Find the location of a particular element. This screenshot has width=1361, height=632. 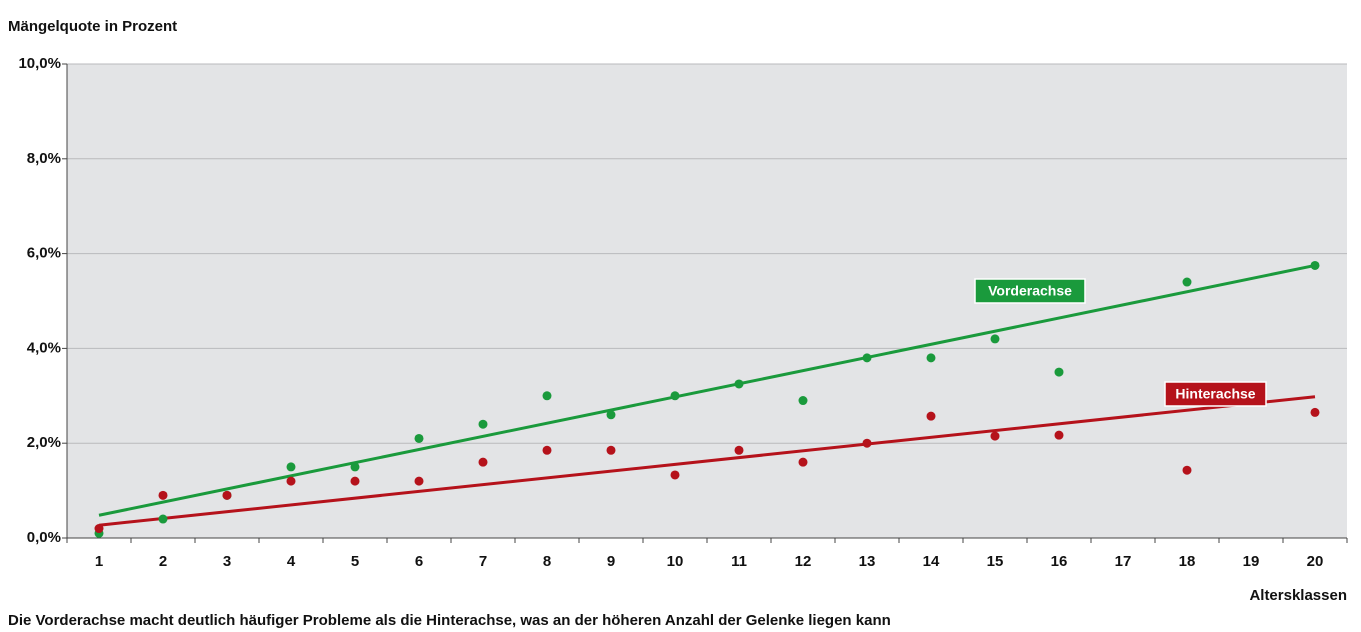

y-tick-label: 4,0% is located at coordinates (44, 347).